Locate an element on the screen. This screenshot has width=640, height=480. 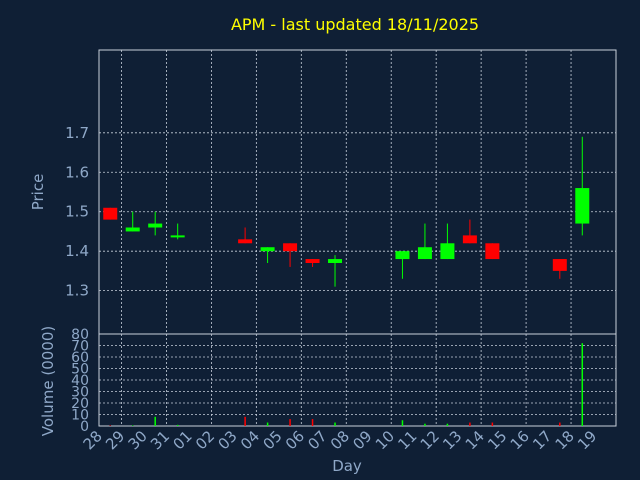
price-tick-label: 1.5 is located at coordinates (77, 212).